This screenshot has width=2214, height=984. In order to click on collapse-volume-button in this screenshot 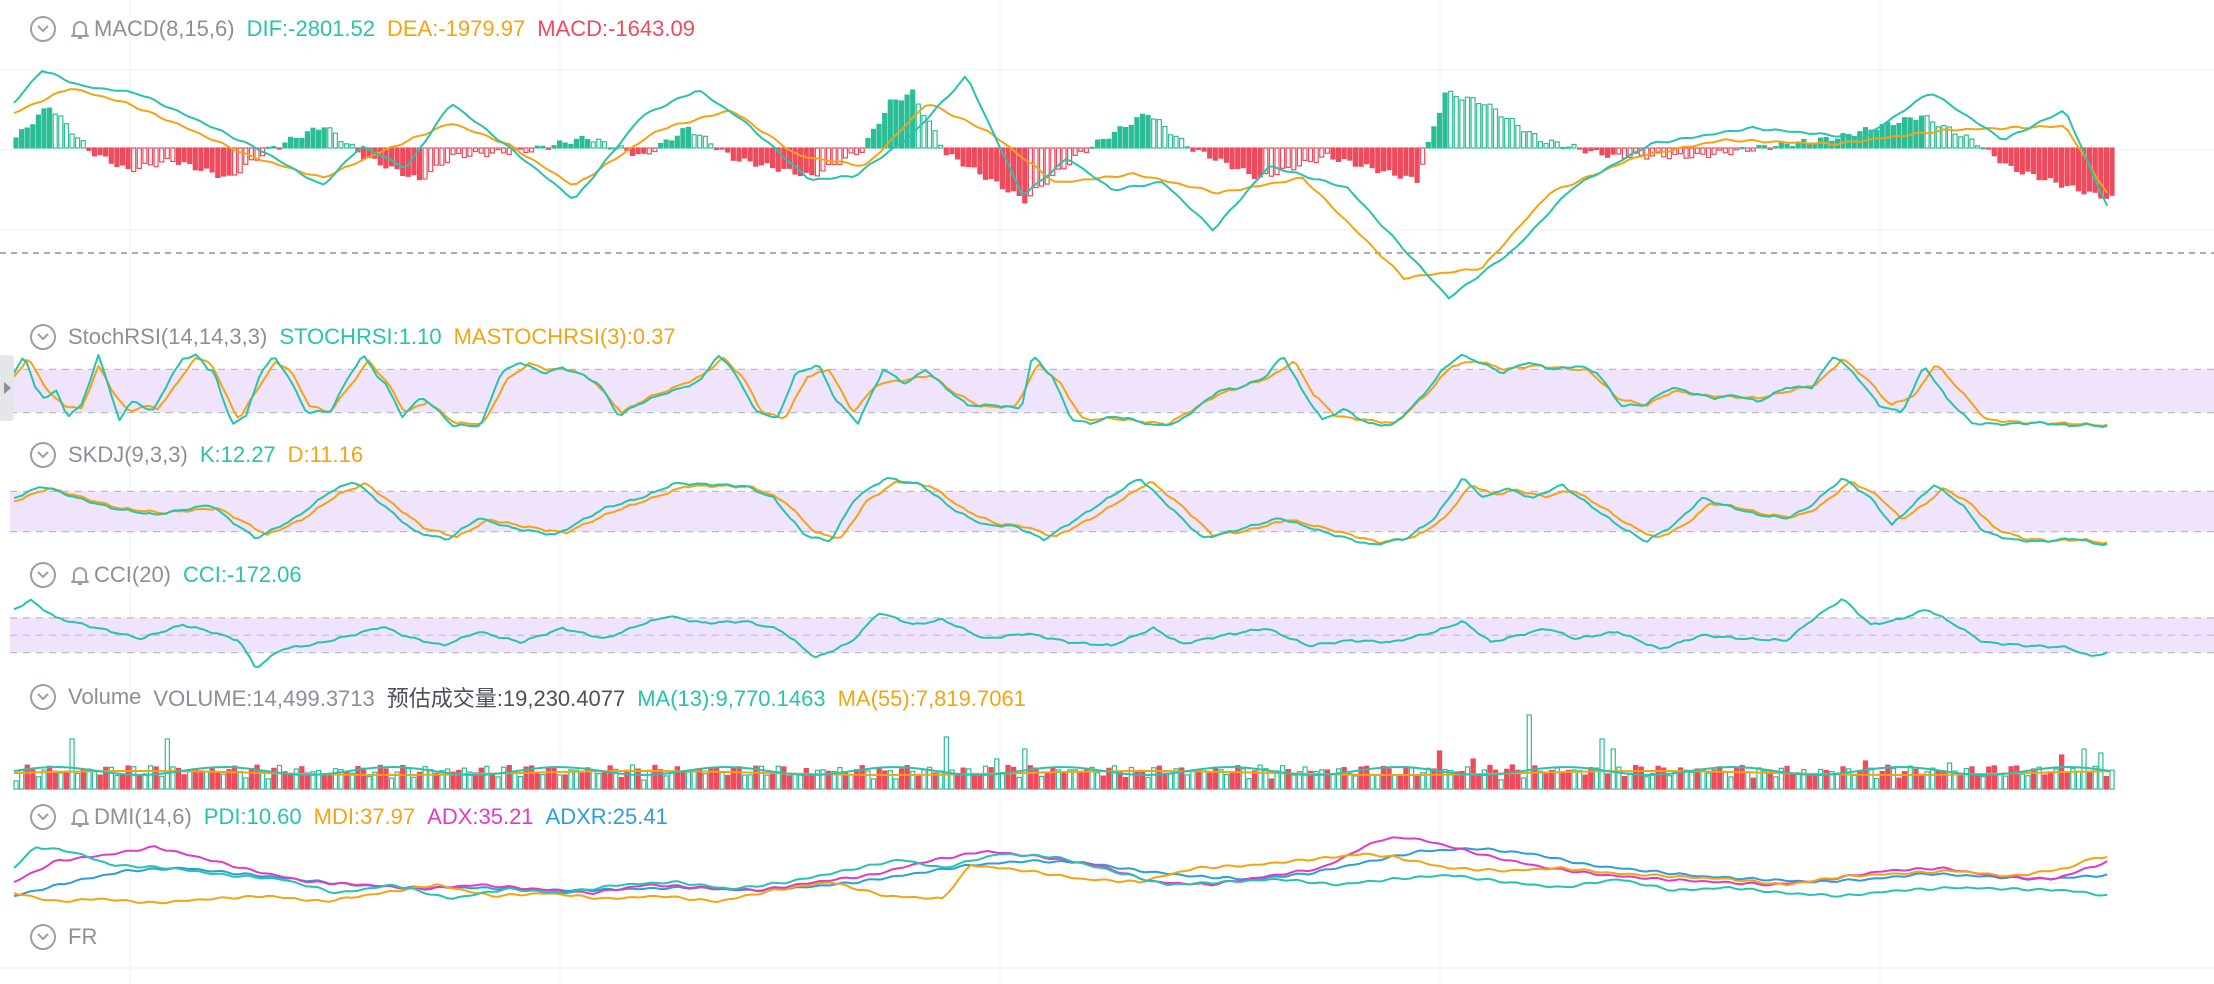, I will do `click(43, 697)`.